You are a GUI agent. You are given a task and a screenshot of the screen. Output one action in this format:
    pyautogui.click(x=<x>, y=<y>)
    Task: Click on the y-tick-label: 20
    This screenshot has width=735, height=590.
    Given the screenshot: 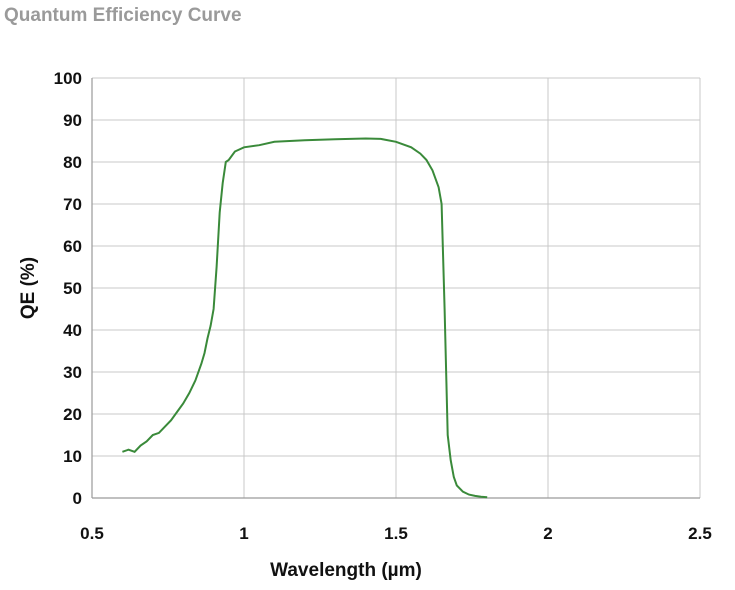 What is the action you would take?
    pyautogui.click(x=72, y=414)
    